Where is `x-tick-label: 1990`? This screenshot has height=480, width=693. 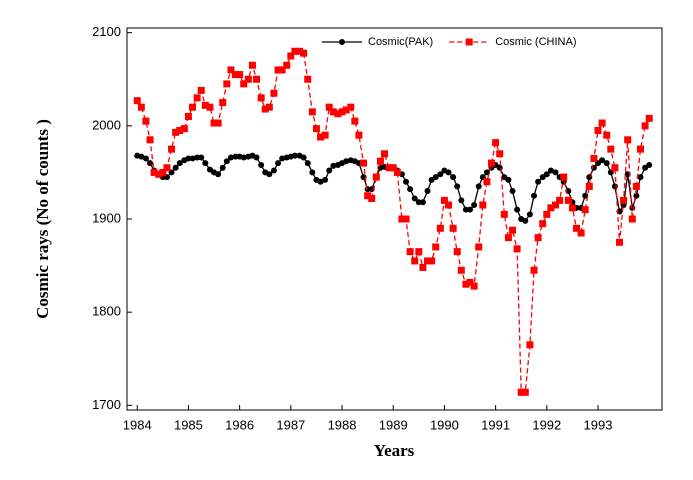 x-tick-label: 1990 is located at coordinates (444, 424).